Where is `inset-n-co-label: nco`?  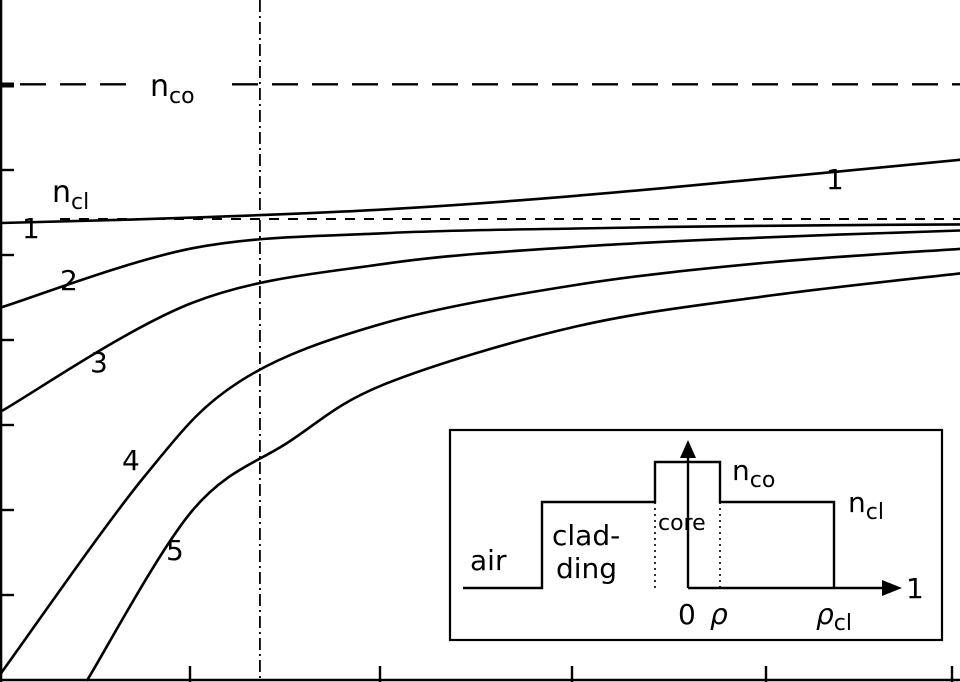
inset-n-co-label: nco is located at coordinates (753, 473).